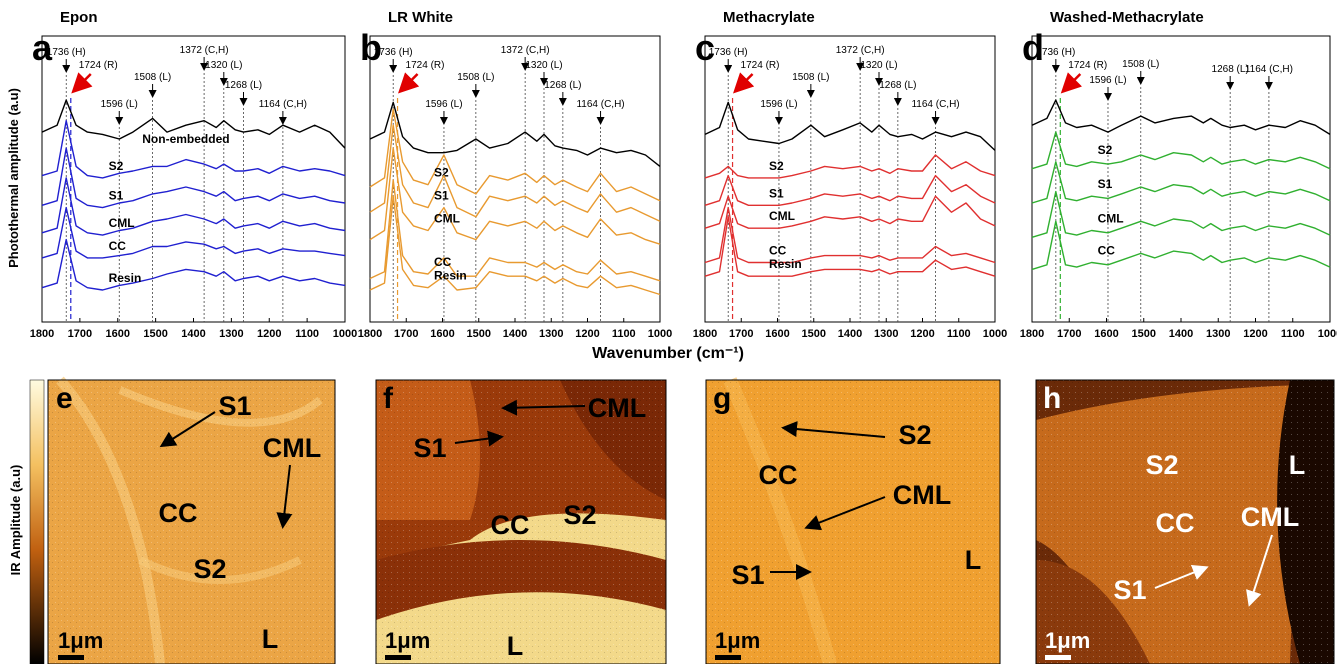 This screenshot has width=1337, height=669. Describe the element at coordinates (185, 139) in the screenshot. I see `series-label: Non-embedded` at that location.